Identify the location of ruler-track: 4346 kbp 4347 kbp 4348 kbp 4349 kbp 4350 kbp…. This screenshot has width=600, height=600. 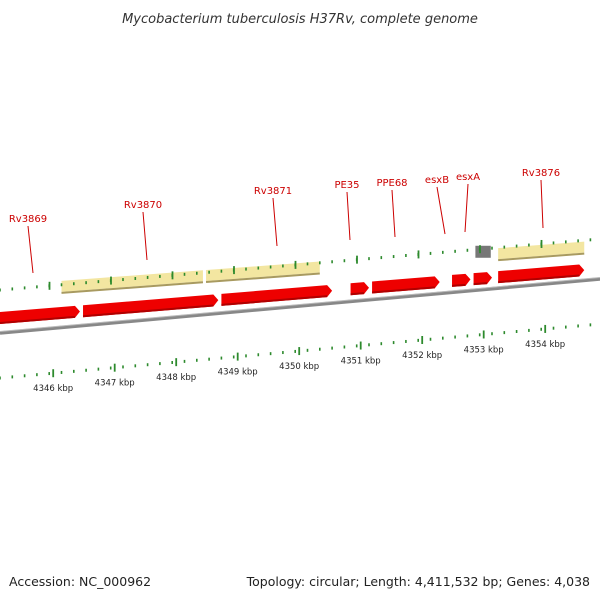
(296, 358).